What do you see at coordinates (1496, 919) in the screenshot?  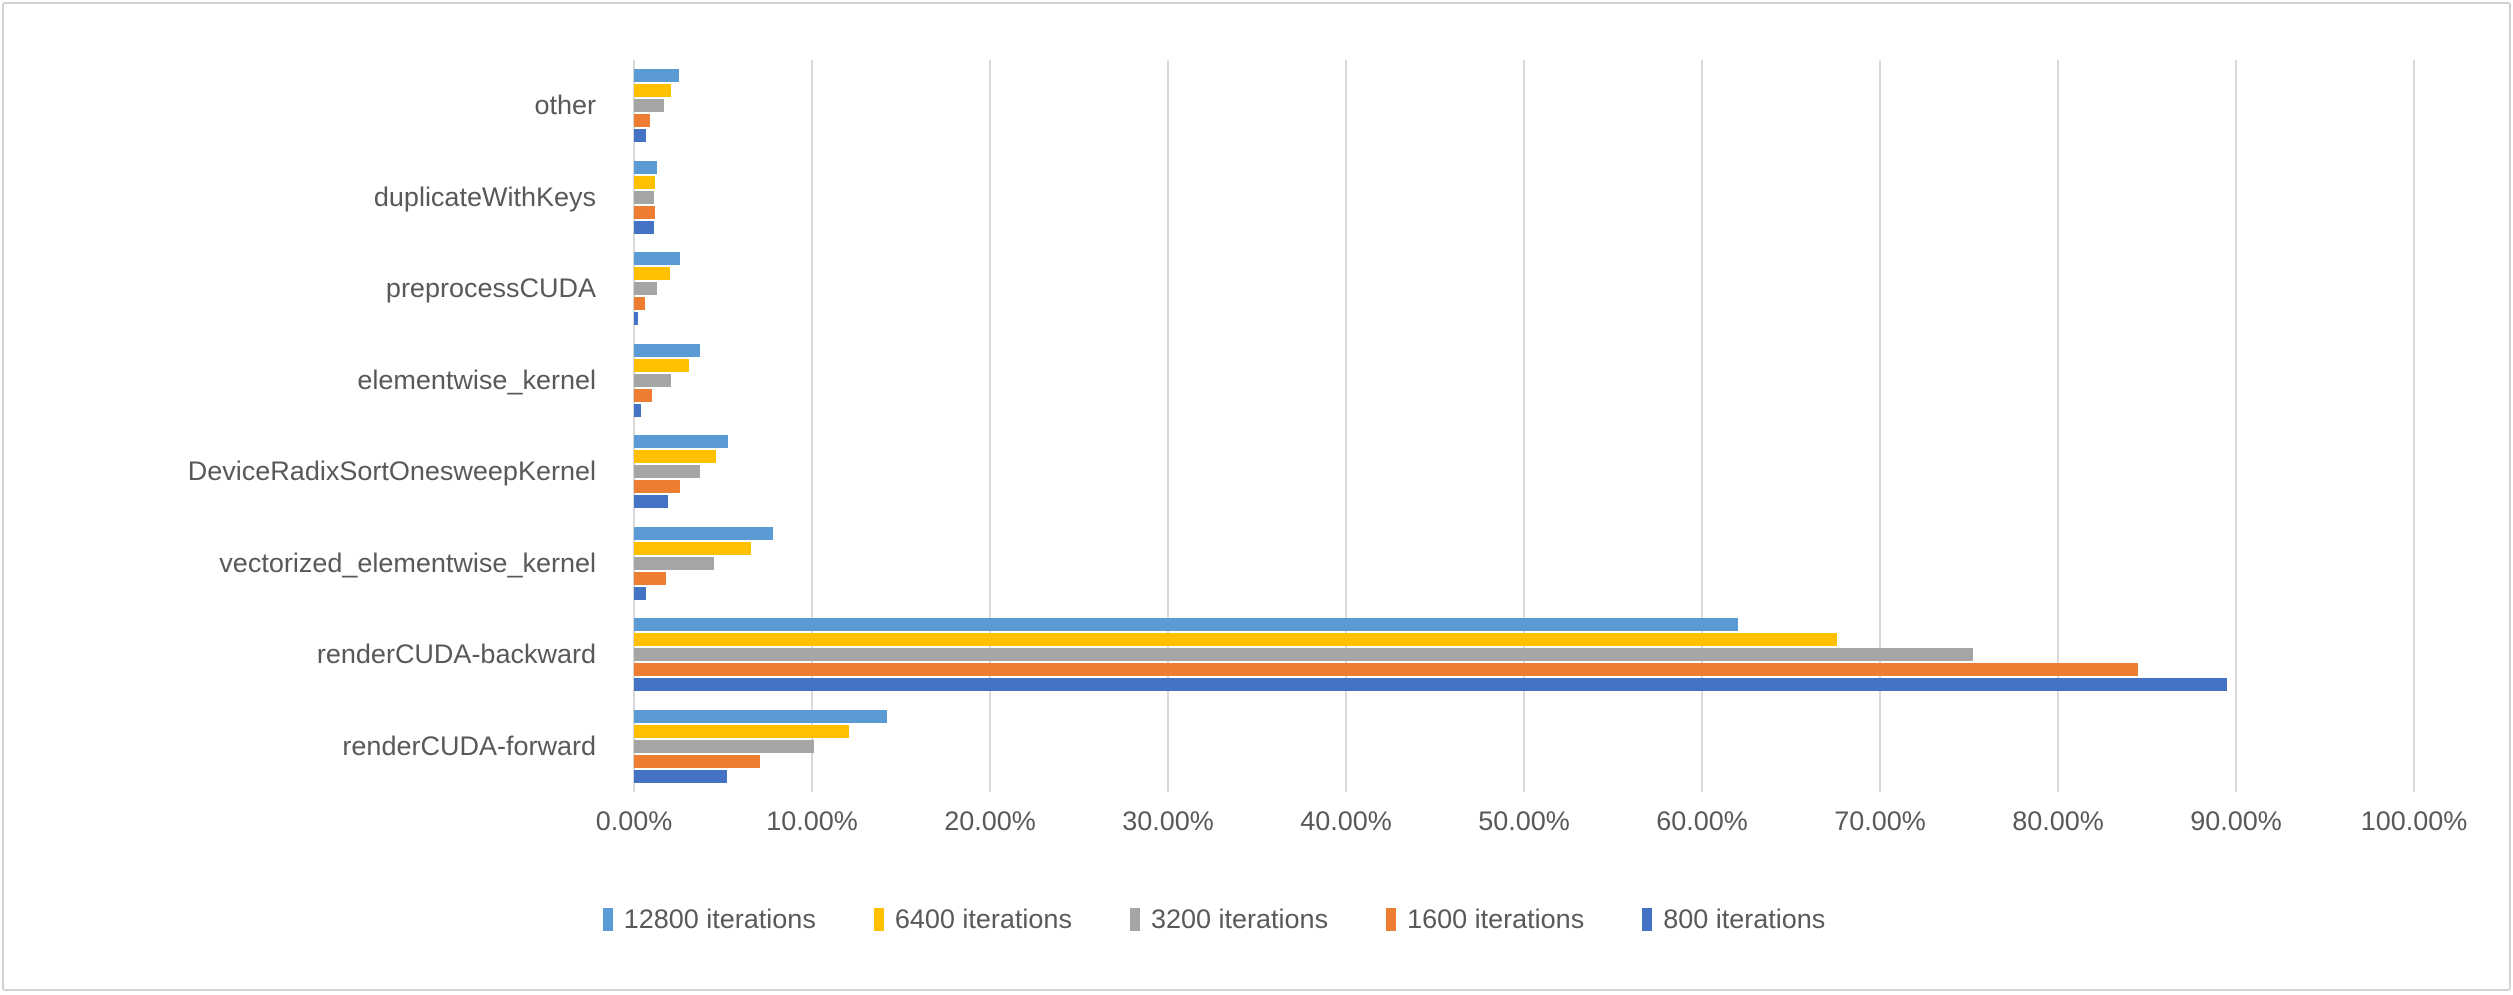 I see `legend-label: 1600 iterations` at bounding box center [1496, 919].